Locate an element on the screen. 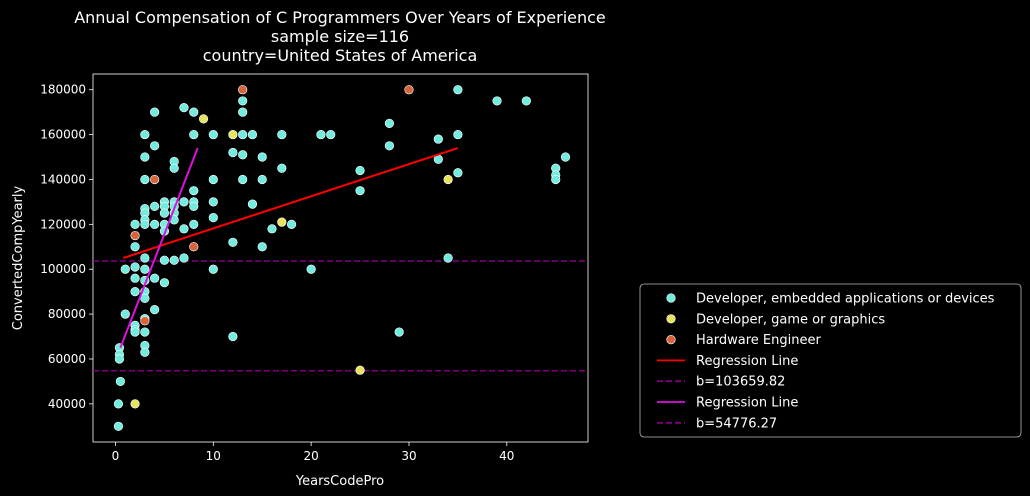 The height and width of the screenshot is (496, 1030). x-axis: 0 10 20 30 40 is located at coordinates (313, 452).